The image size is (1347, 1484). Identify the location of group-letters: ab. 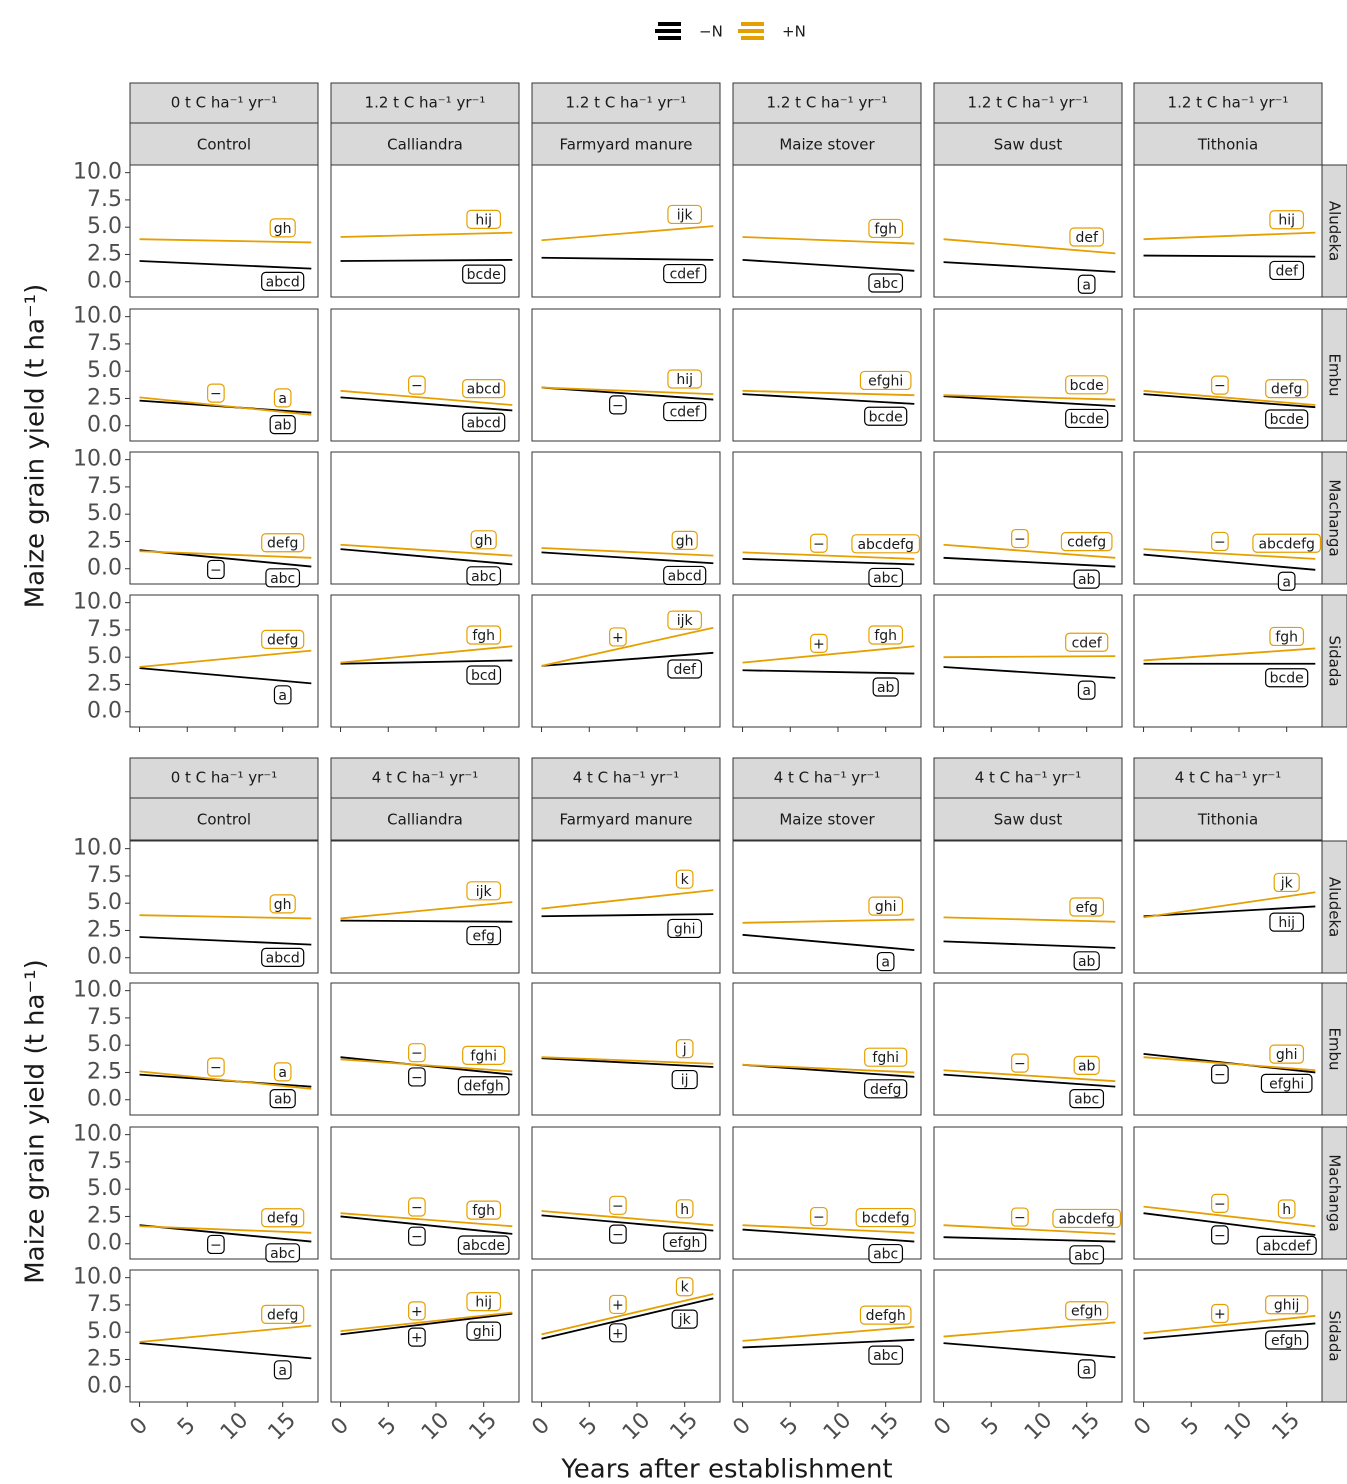
(1087, 962).